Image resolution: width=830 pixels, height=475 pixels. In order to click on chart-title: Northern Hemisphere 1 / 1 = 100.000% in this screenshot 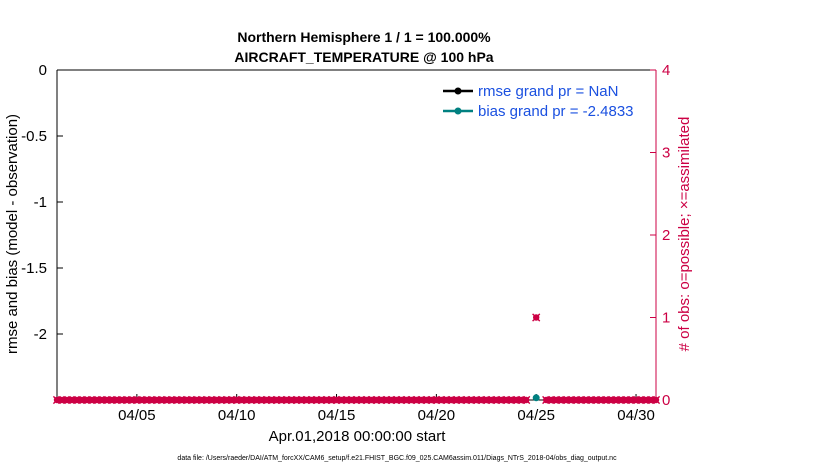, I will do `click(364, 37)`.